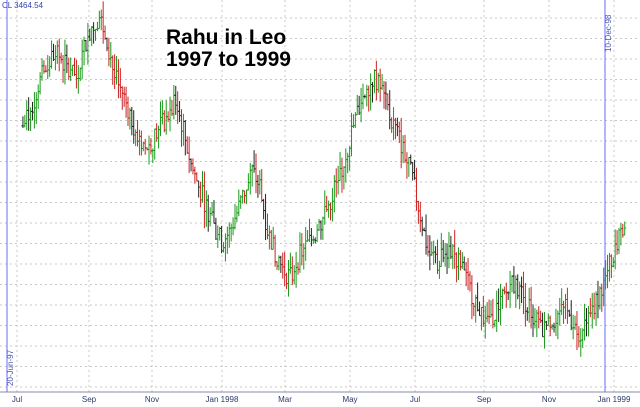  What do you see at coordinates (89, 399) in the screenshot?
I see `x-tick-label: Sep` at bounding box center [89, 399].